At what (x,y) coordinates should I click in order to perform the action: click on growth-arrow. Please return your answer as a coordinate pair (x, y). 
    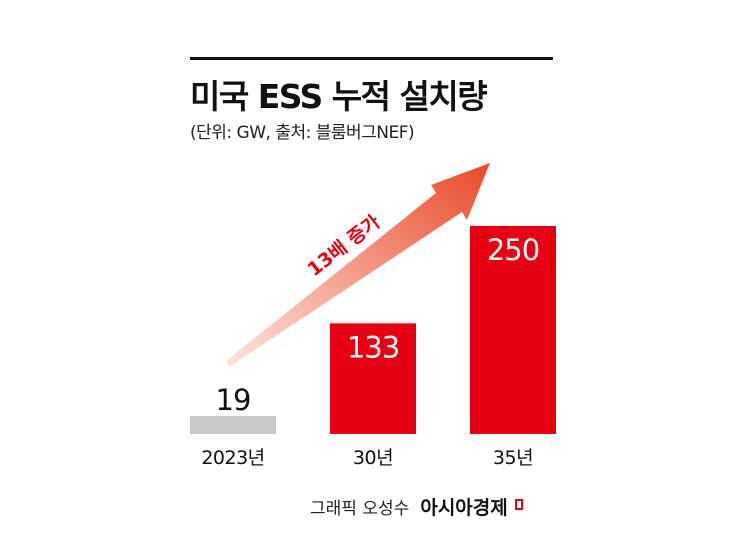
    Looking at the image, I should click on (358, 265).